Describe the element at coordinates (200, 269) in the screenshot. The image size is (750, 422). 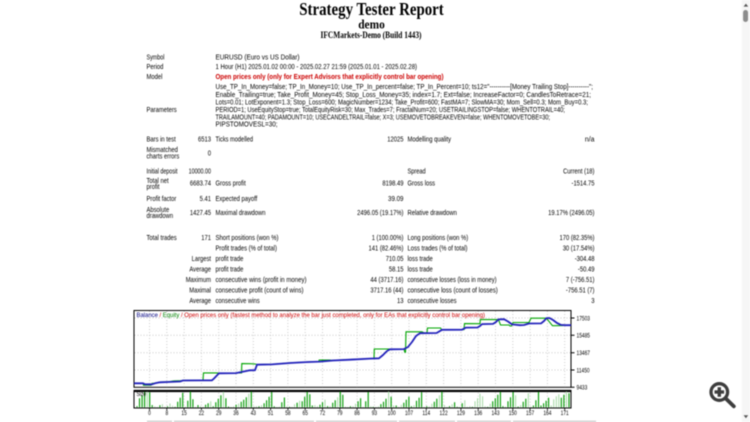
I see `svg-text: Average` at that location.